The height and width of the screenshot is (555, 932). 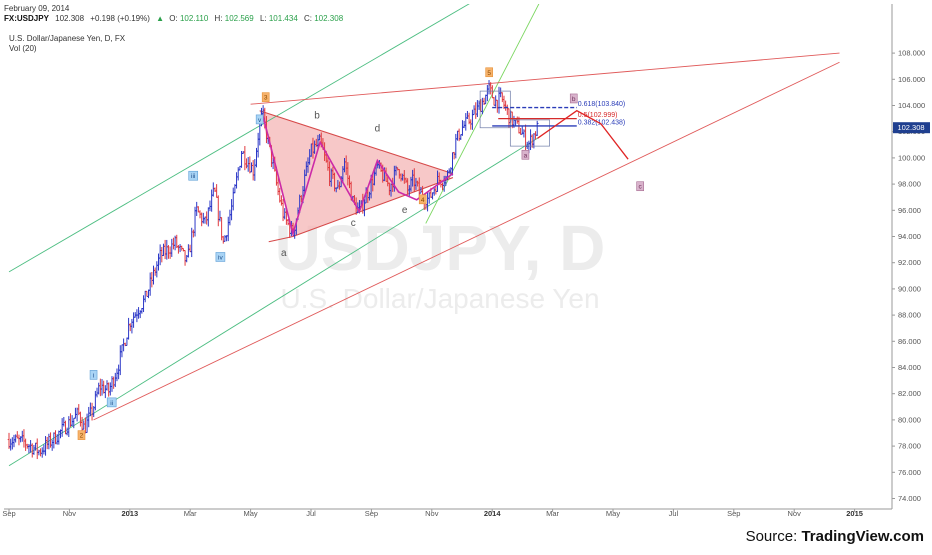 I want to click on triangle-upper-line, so click(x=356, y=142).